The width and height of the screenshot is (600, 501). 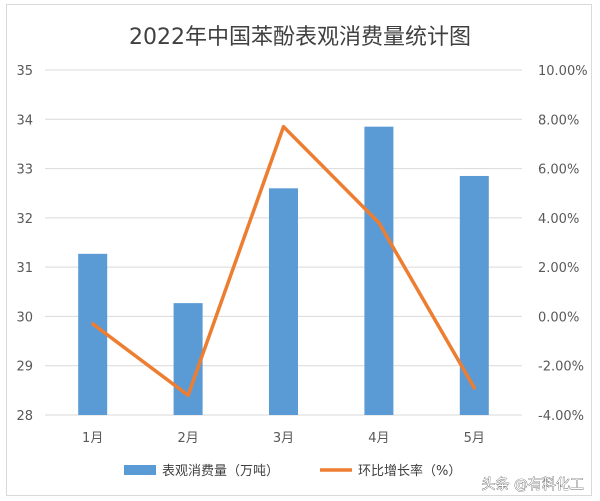 I want to click on x-tick-label: 3月, so click(x=283, y=438).